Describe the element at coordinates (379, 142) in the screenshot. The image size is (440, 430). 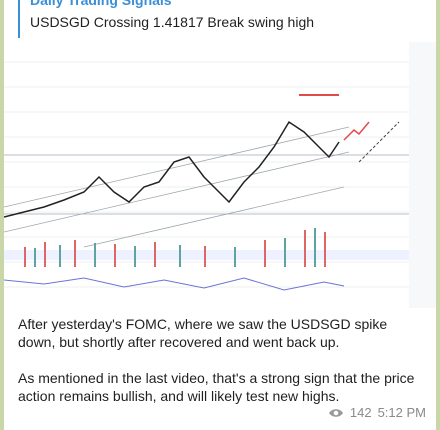
I see `signal-arrow-dashed` at that location.